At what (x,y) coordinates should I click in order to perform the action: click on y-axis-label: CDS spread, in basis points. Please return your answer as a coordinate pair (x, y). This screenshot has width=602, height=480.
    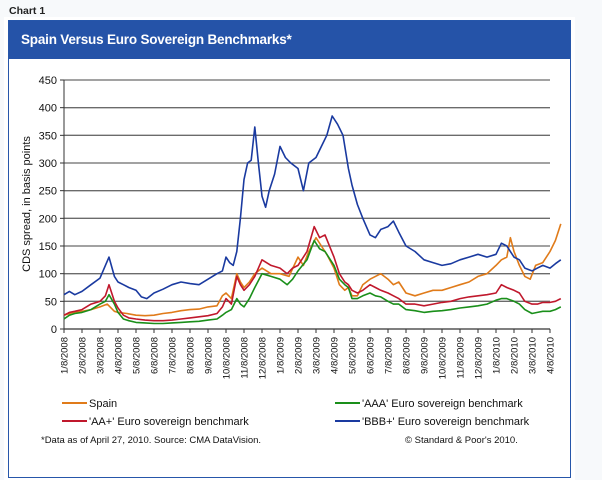
    Looking at the image, I should click on (27, 204).